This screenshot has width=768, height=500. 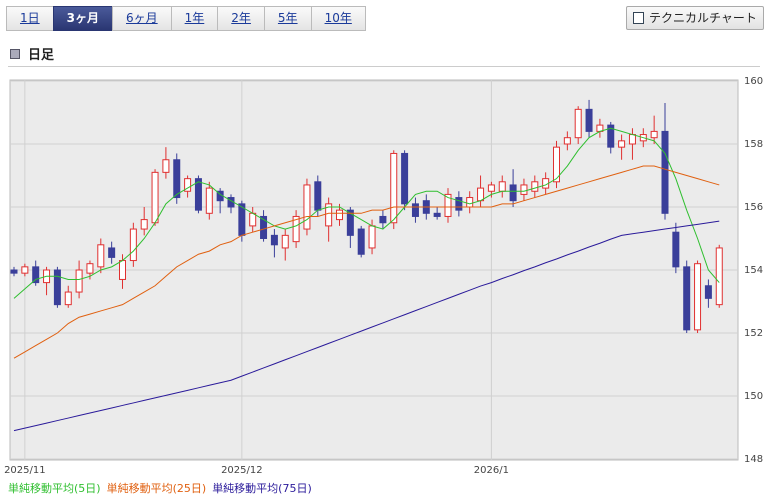 What do you see at coordinates (753, 270) in the screenshot?
I see `y-tick-label: 154` at bounding box center [753, 270].